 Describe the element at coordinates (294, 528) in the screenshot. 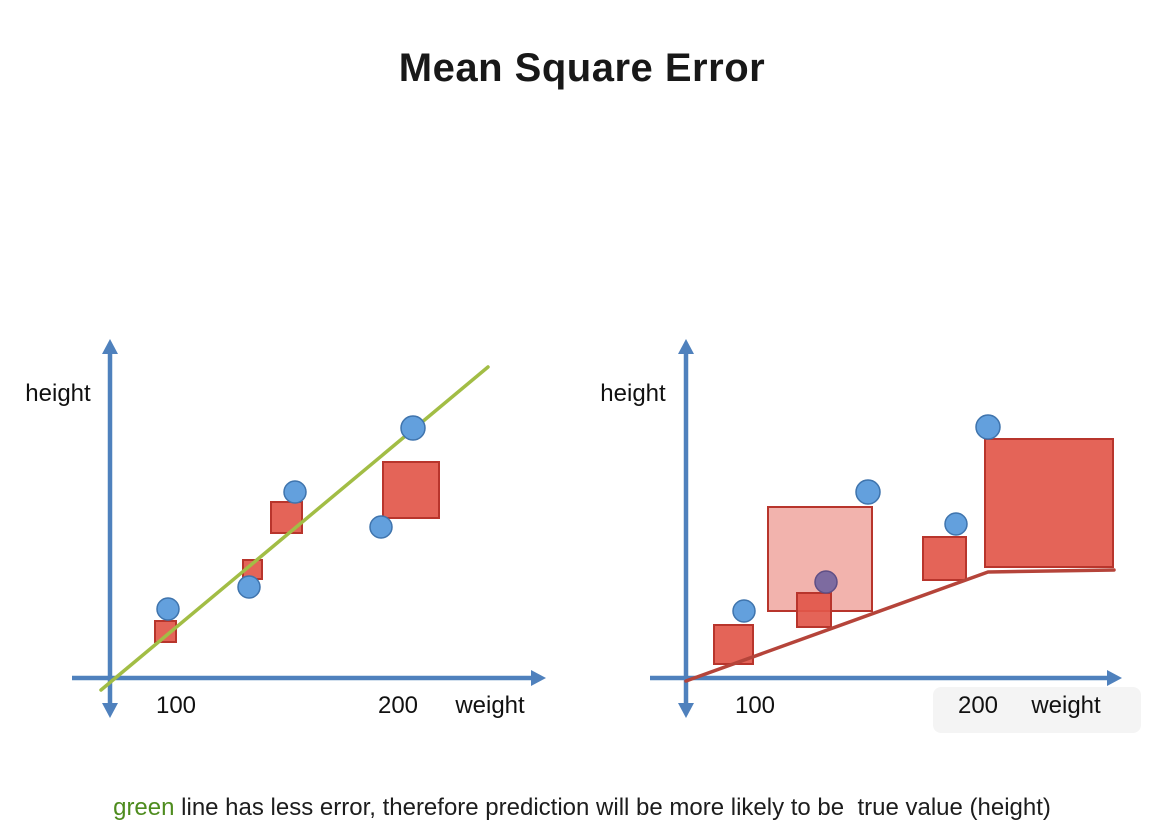

I see `fit-line-green` at that location.